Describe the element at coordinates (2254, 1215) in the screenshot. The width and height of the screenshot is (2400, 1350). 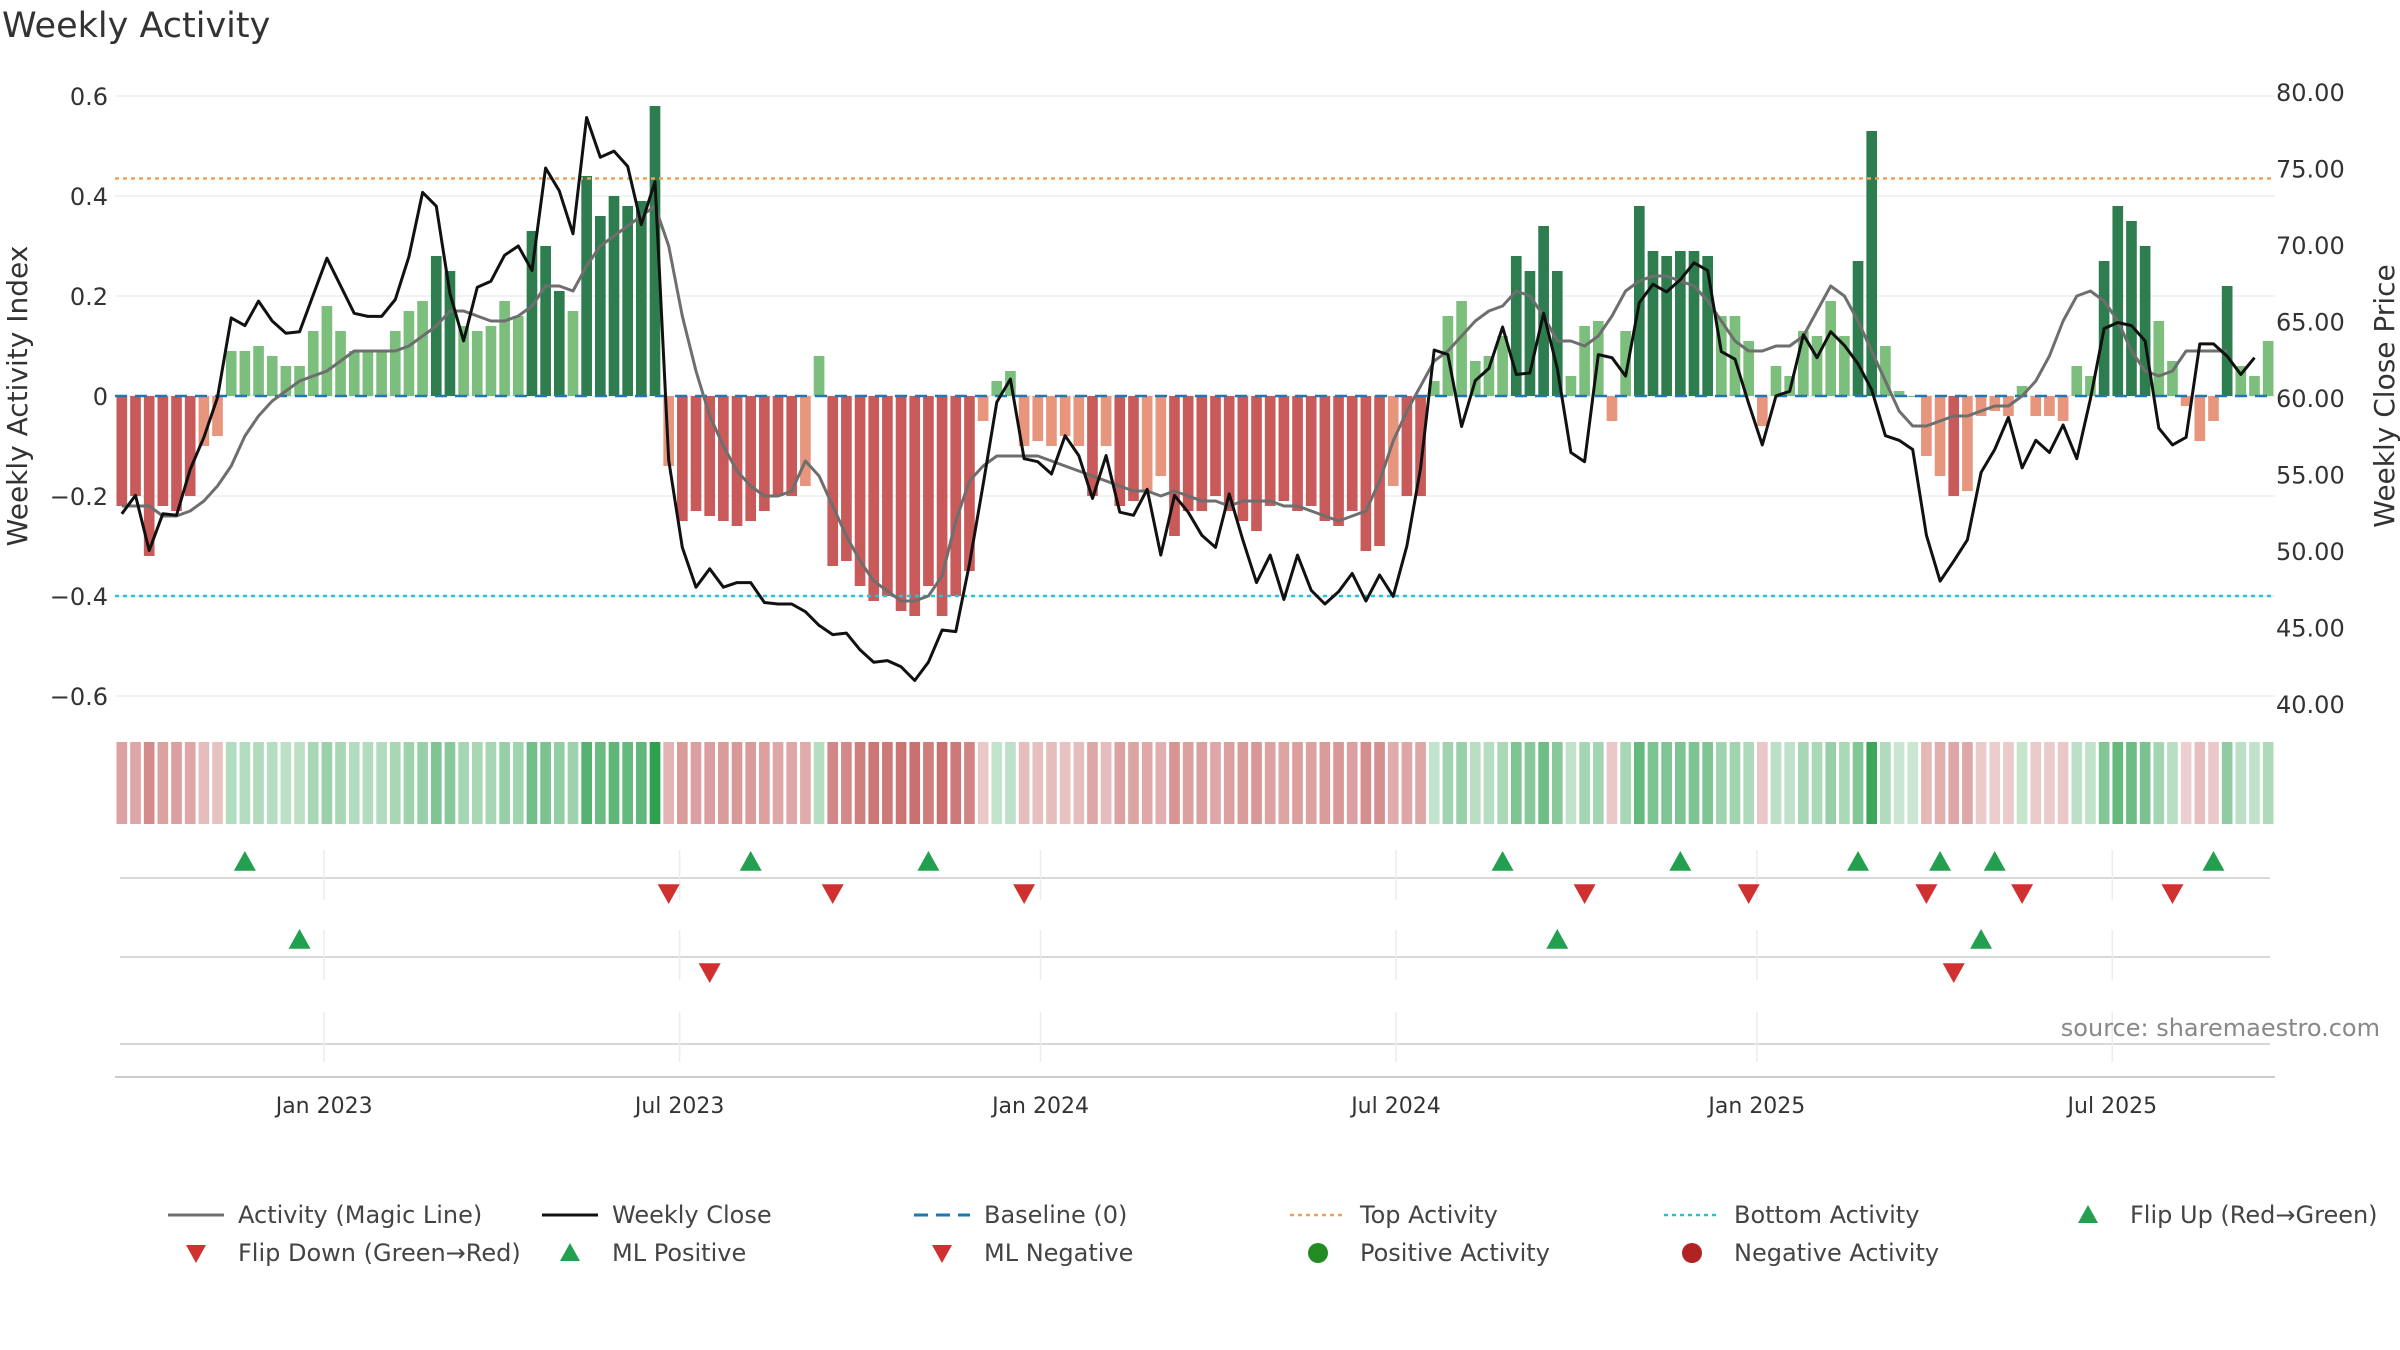
I see `legend-label: Flip Up (Red→Green)` at that location.